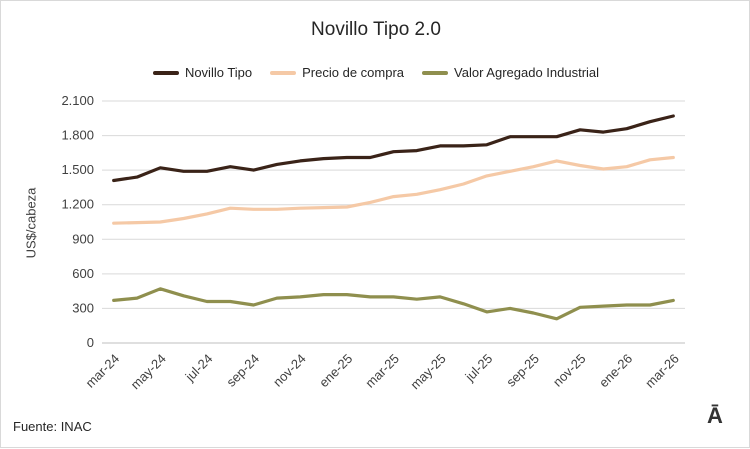 The image size is (750, 449). I want to click on legend-item-valor-agregado: Valor Agregado Industrial, so click(510, 72).